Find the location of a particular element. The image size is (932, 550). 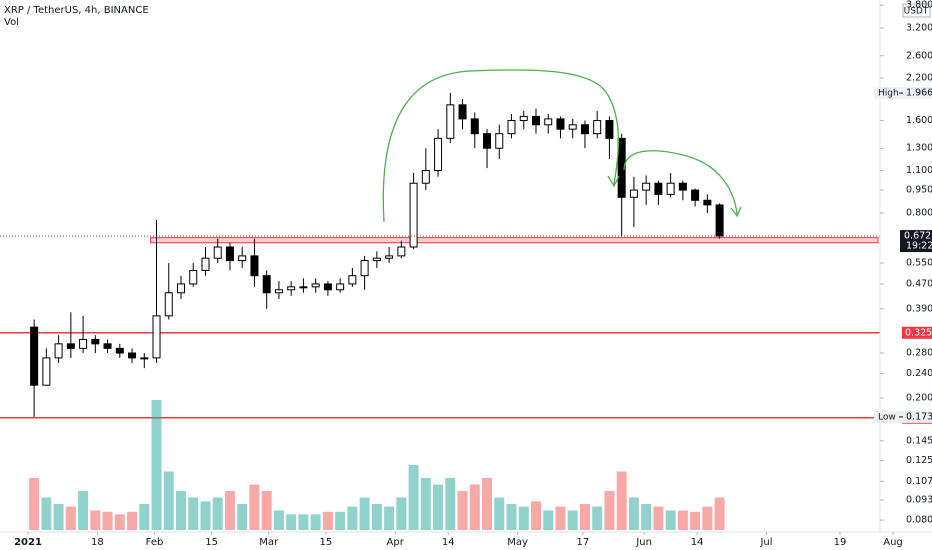

level-tag is located at coordinates (917, 332).